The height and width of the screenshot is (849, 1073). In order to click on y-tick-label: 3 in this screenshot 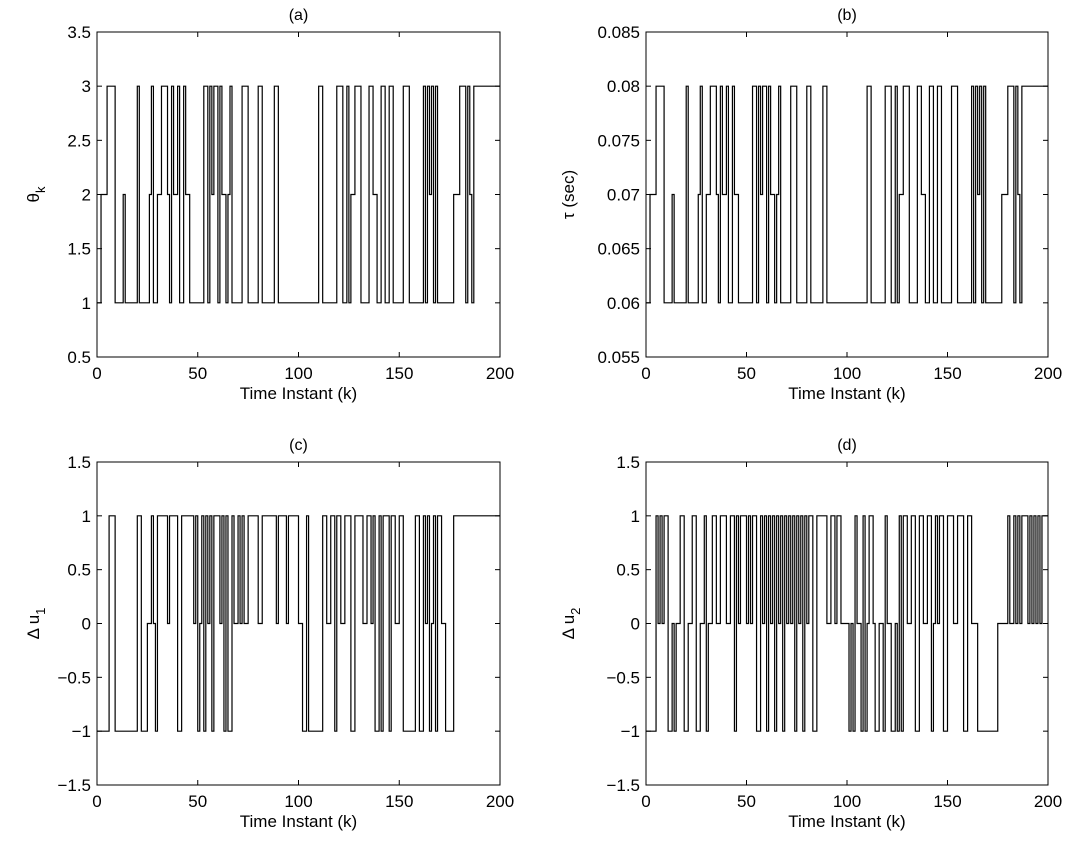, I will do `click(86, 86)`.